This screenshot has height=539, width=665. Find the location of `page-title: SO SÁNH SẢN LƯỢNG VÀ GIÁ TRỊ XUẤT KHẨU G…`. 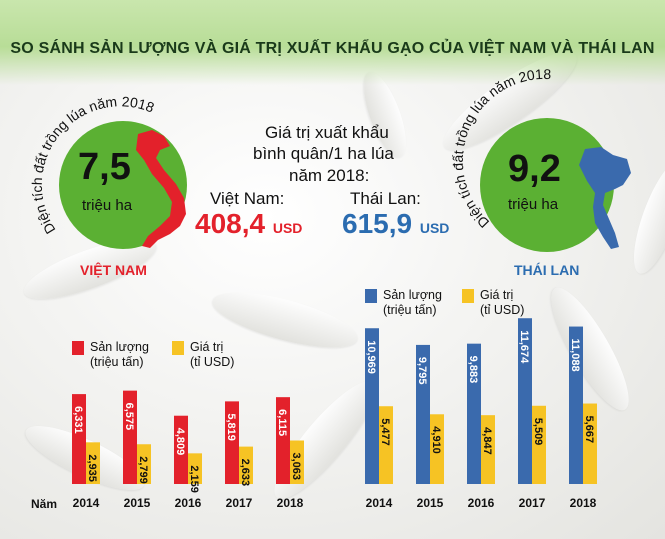

page-title: SO SÁNH SẢN LƯỢNG VÀ GIÁ TRỊ XUẤT KHẨU G… is located at coordinates (332, 48).